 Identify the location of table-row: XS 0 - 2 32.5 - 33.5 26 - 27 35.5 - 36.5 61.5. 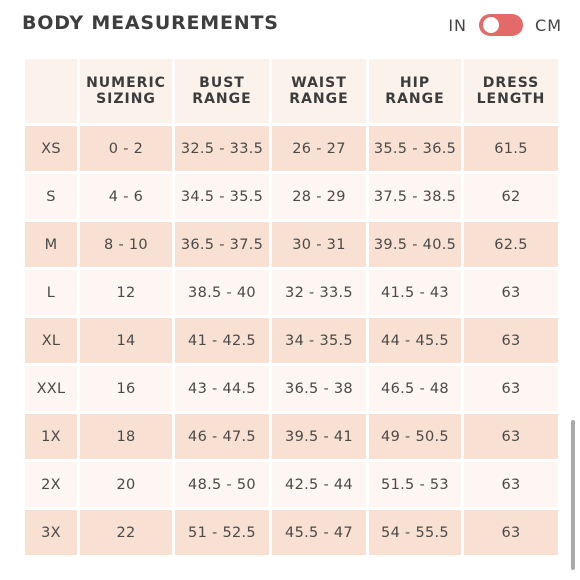
(291, 148).